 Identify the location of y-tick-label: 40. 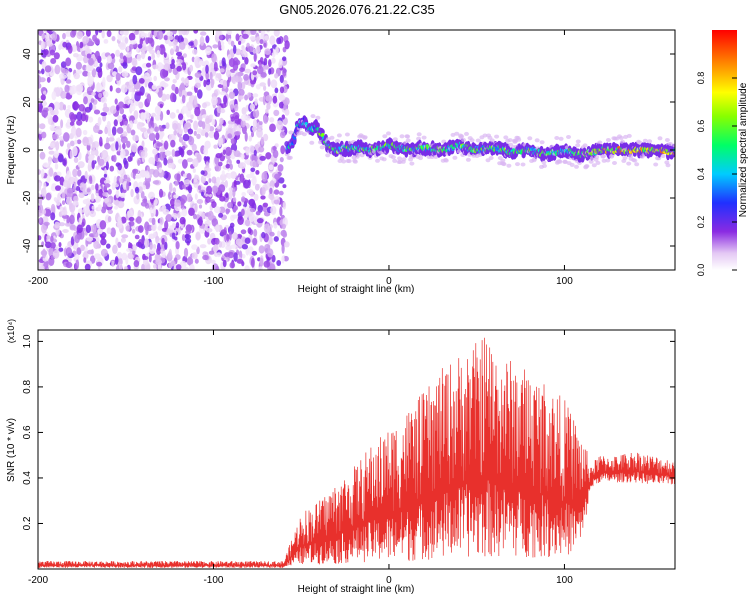
(27, 54).